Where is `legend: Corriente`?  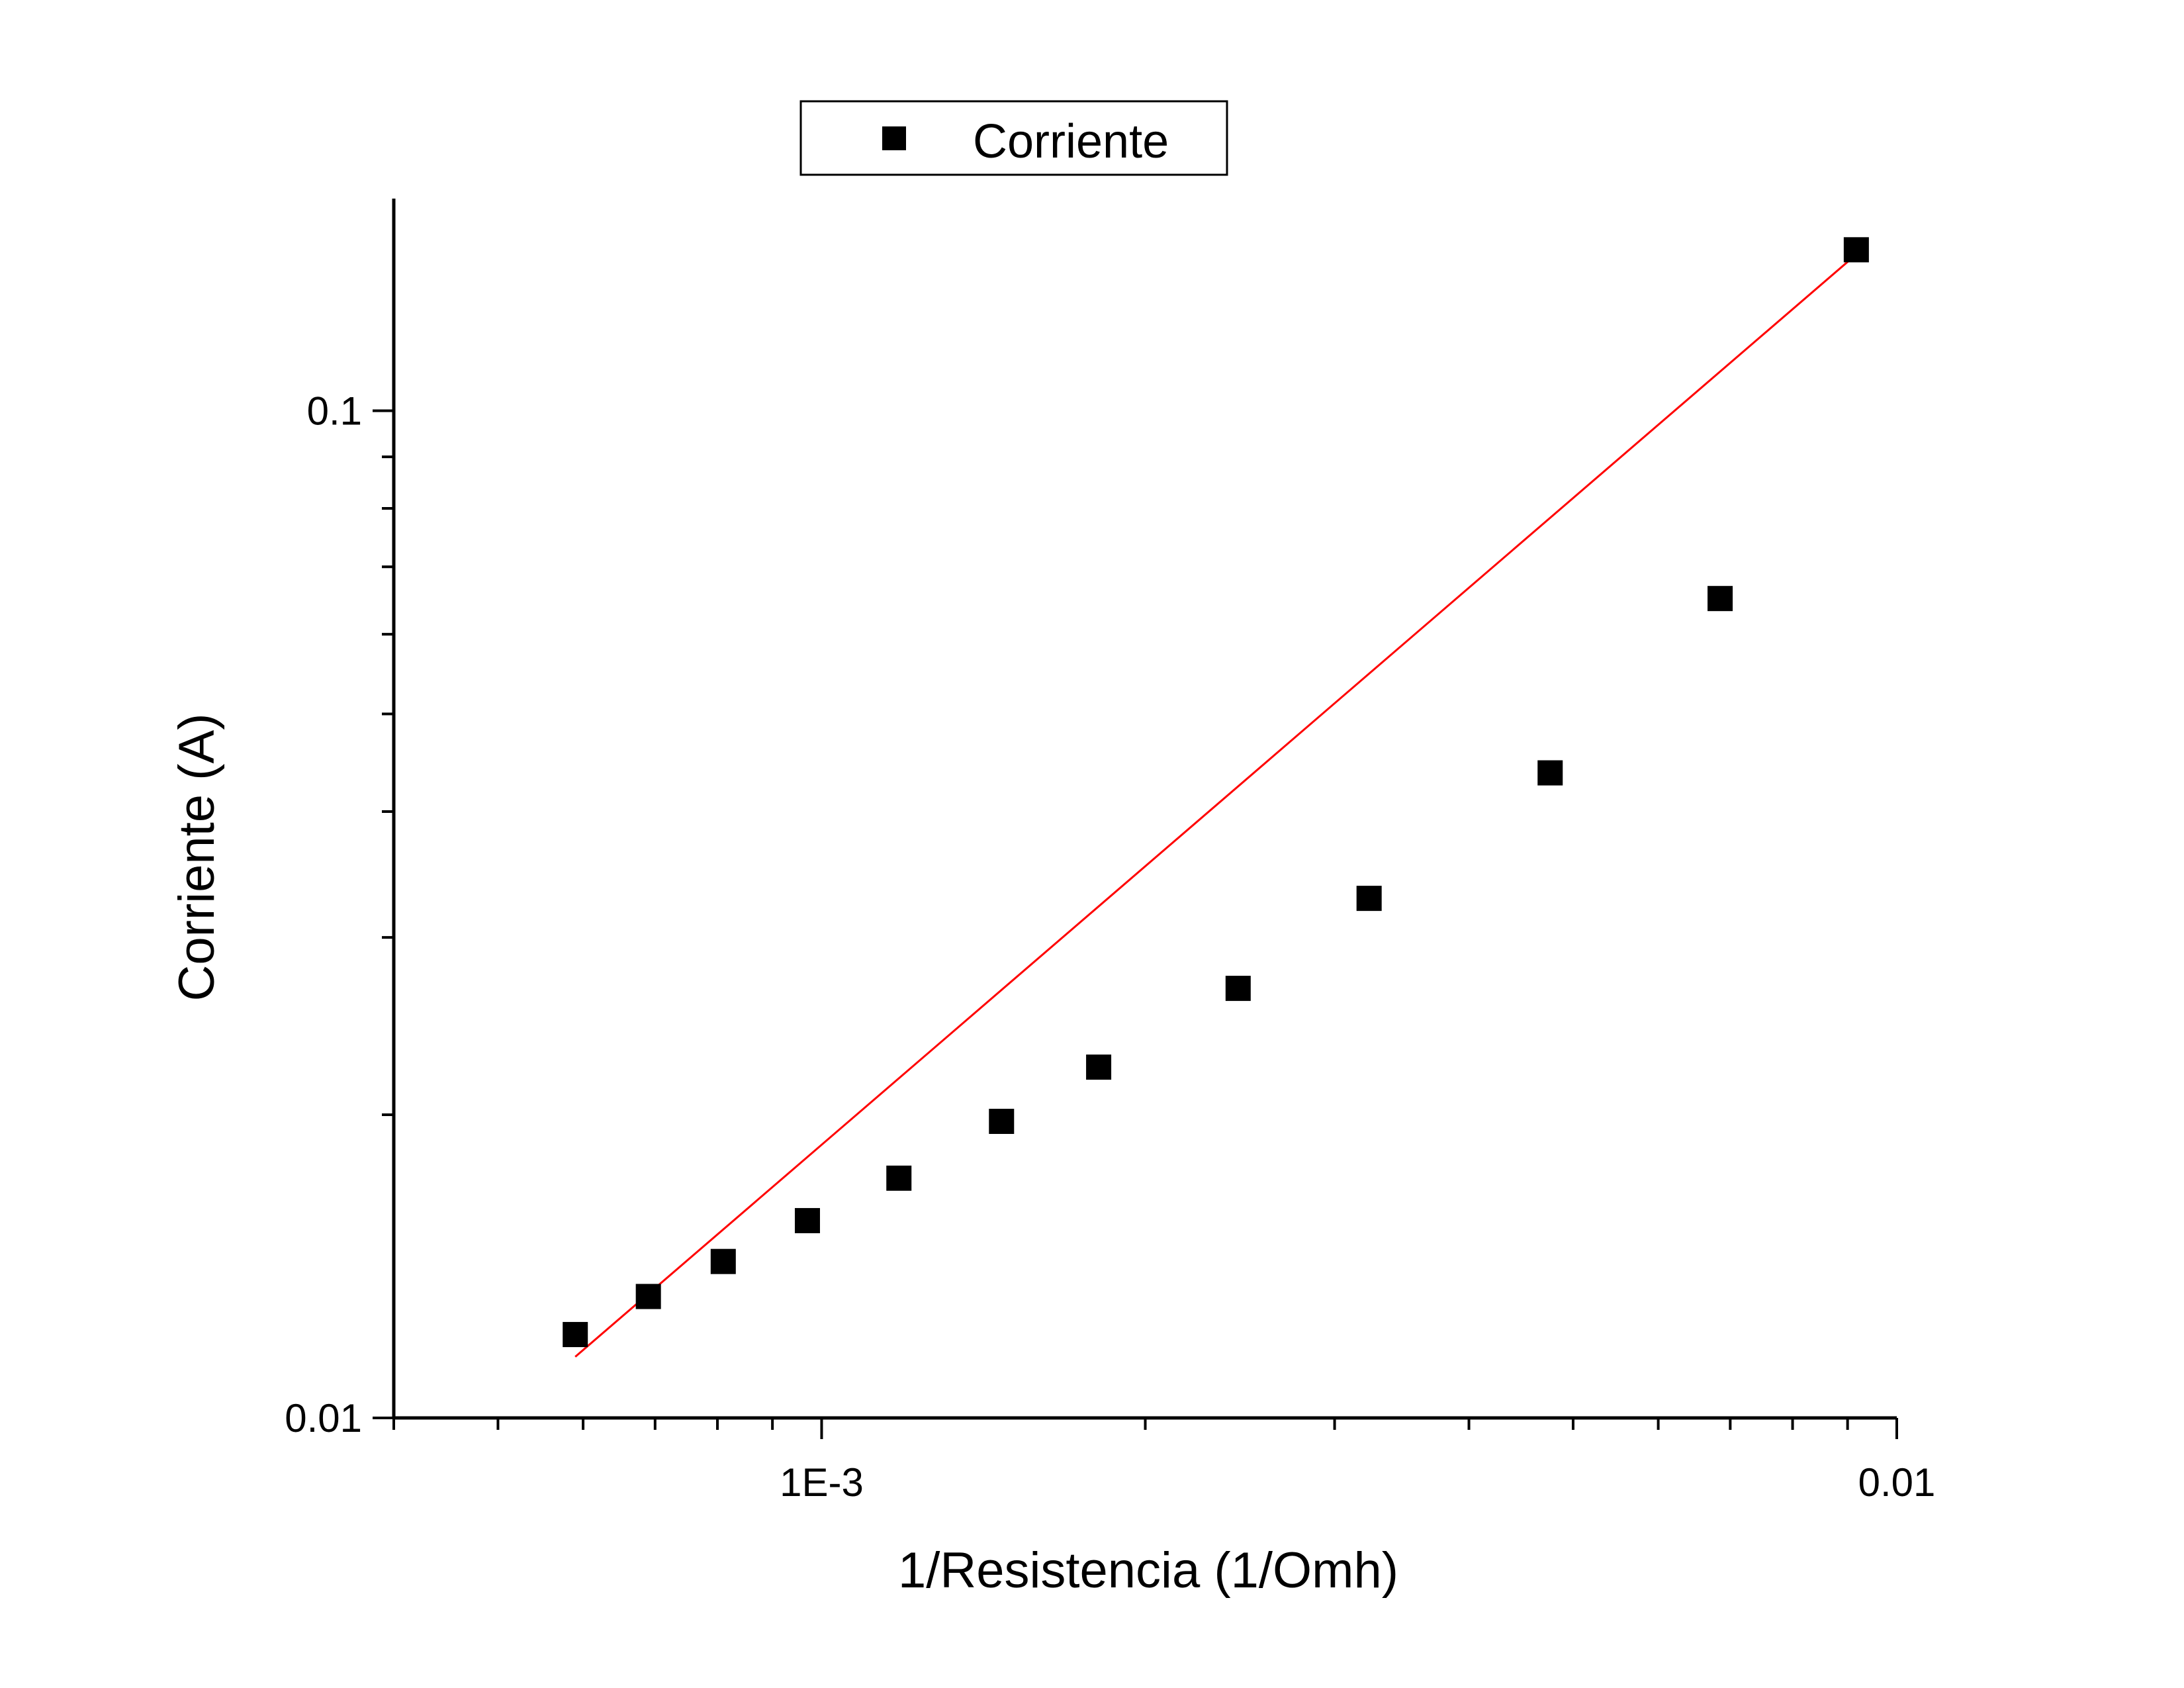 legend: Corriente is located at coordinates (1014, 138).